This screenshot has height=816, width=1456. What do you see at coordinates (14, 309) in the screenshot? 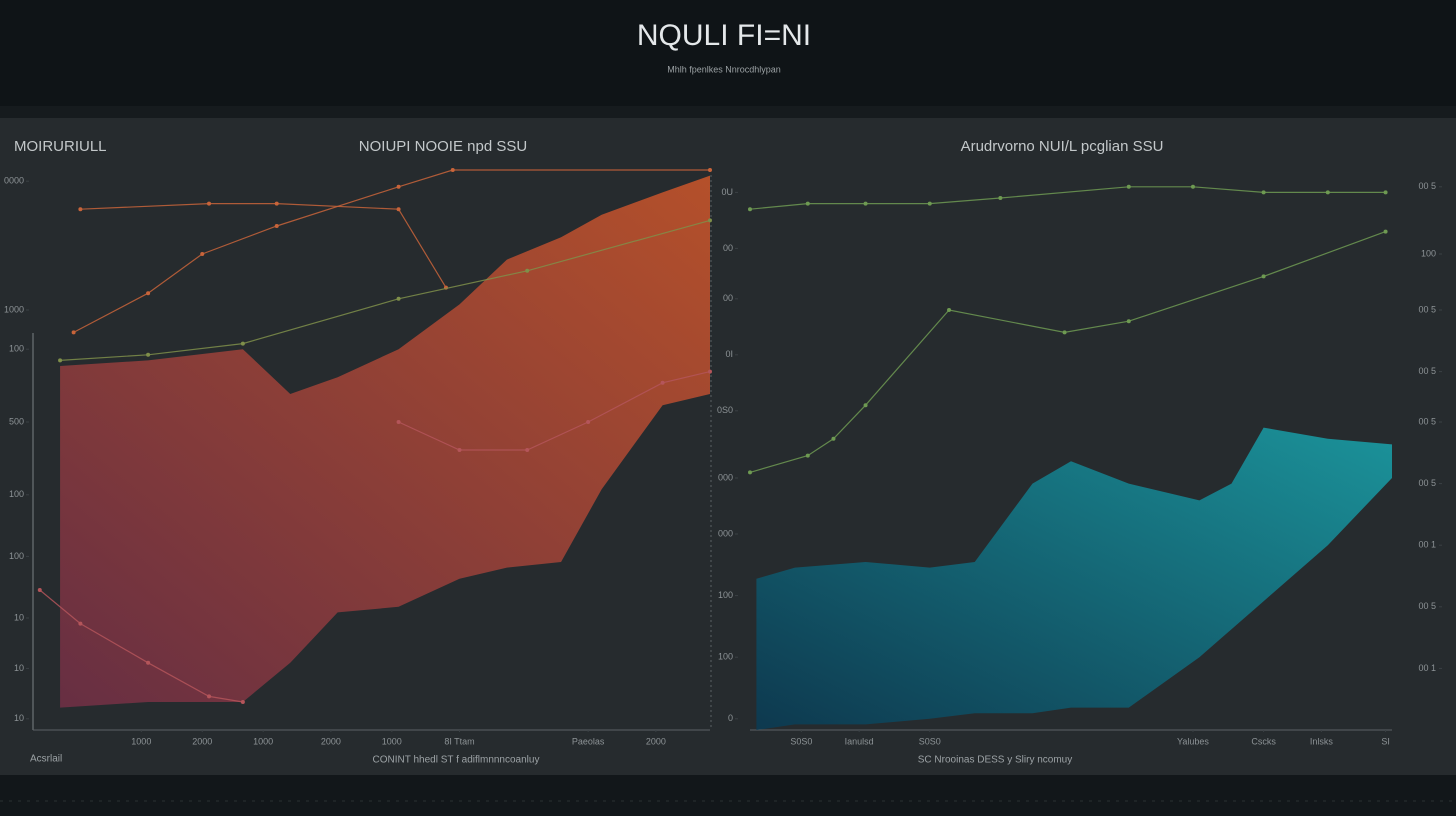
I see `y-tick-label: 1000` at bounding box center [14, 309].